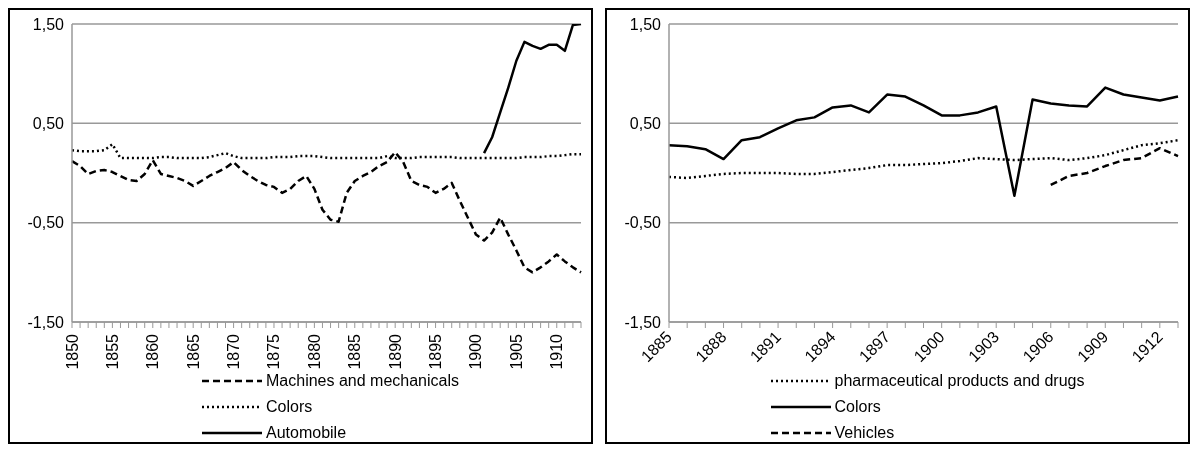 This screenshot has height=459, width=1198. What do you see at coordinates (193, 351) in the screenshot?
I see `x-tick-label: 1865` at bounding box center [193, 351].